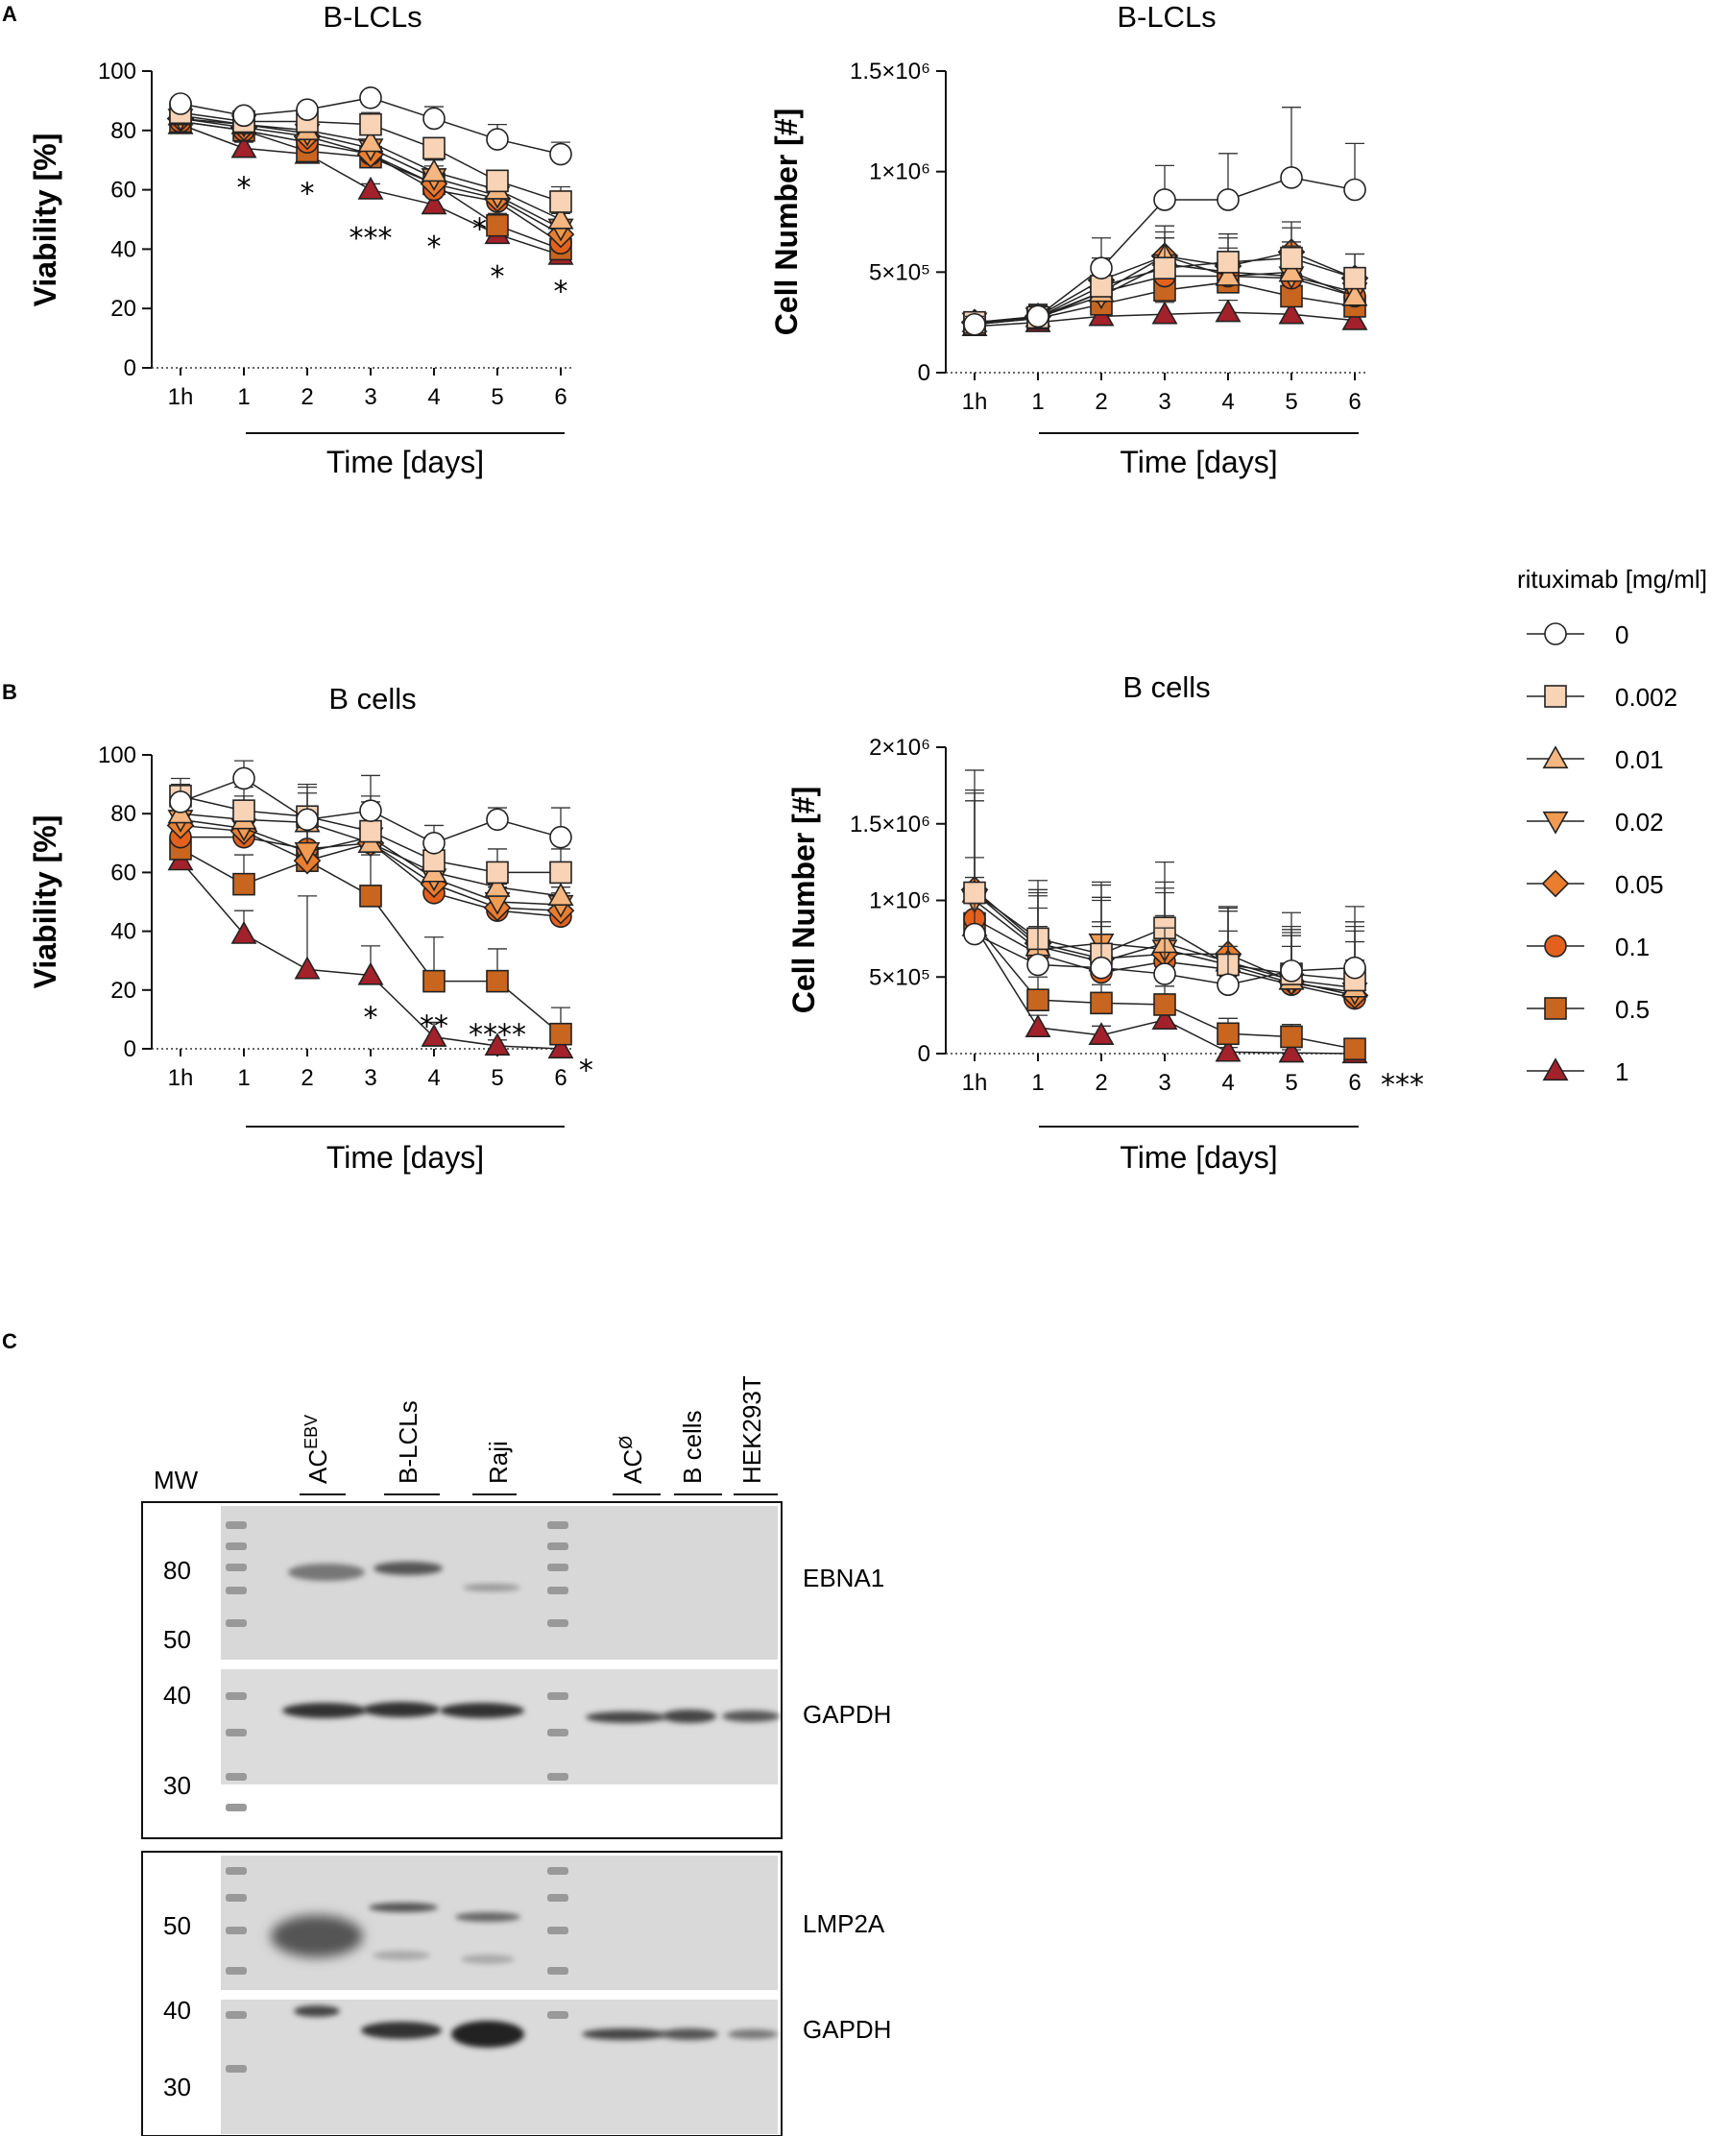 The image size is (1736, 2136). What do you see at coordinates (890, 824) in the screenshot?
I see `y-tick-label: 1.5×10⁶` at bounding box center [890, 824].